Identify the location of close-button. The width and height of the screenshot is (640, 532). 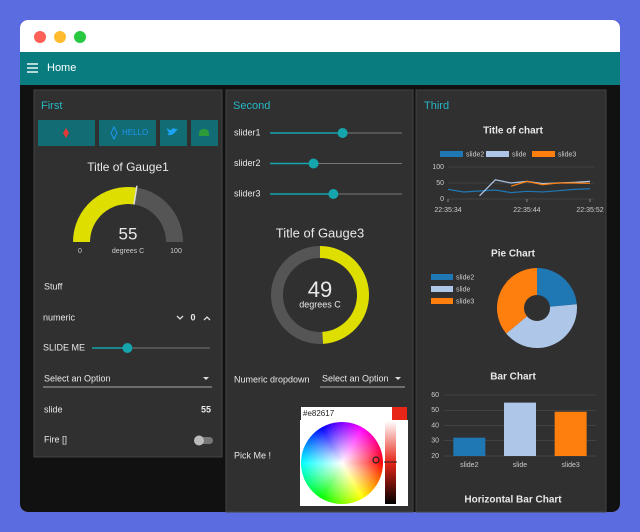
(40, 37).